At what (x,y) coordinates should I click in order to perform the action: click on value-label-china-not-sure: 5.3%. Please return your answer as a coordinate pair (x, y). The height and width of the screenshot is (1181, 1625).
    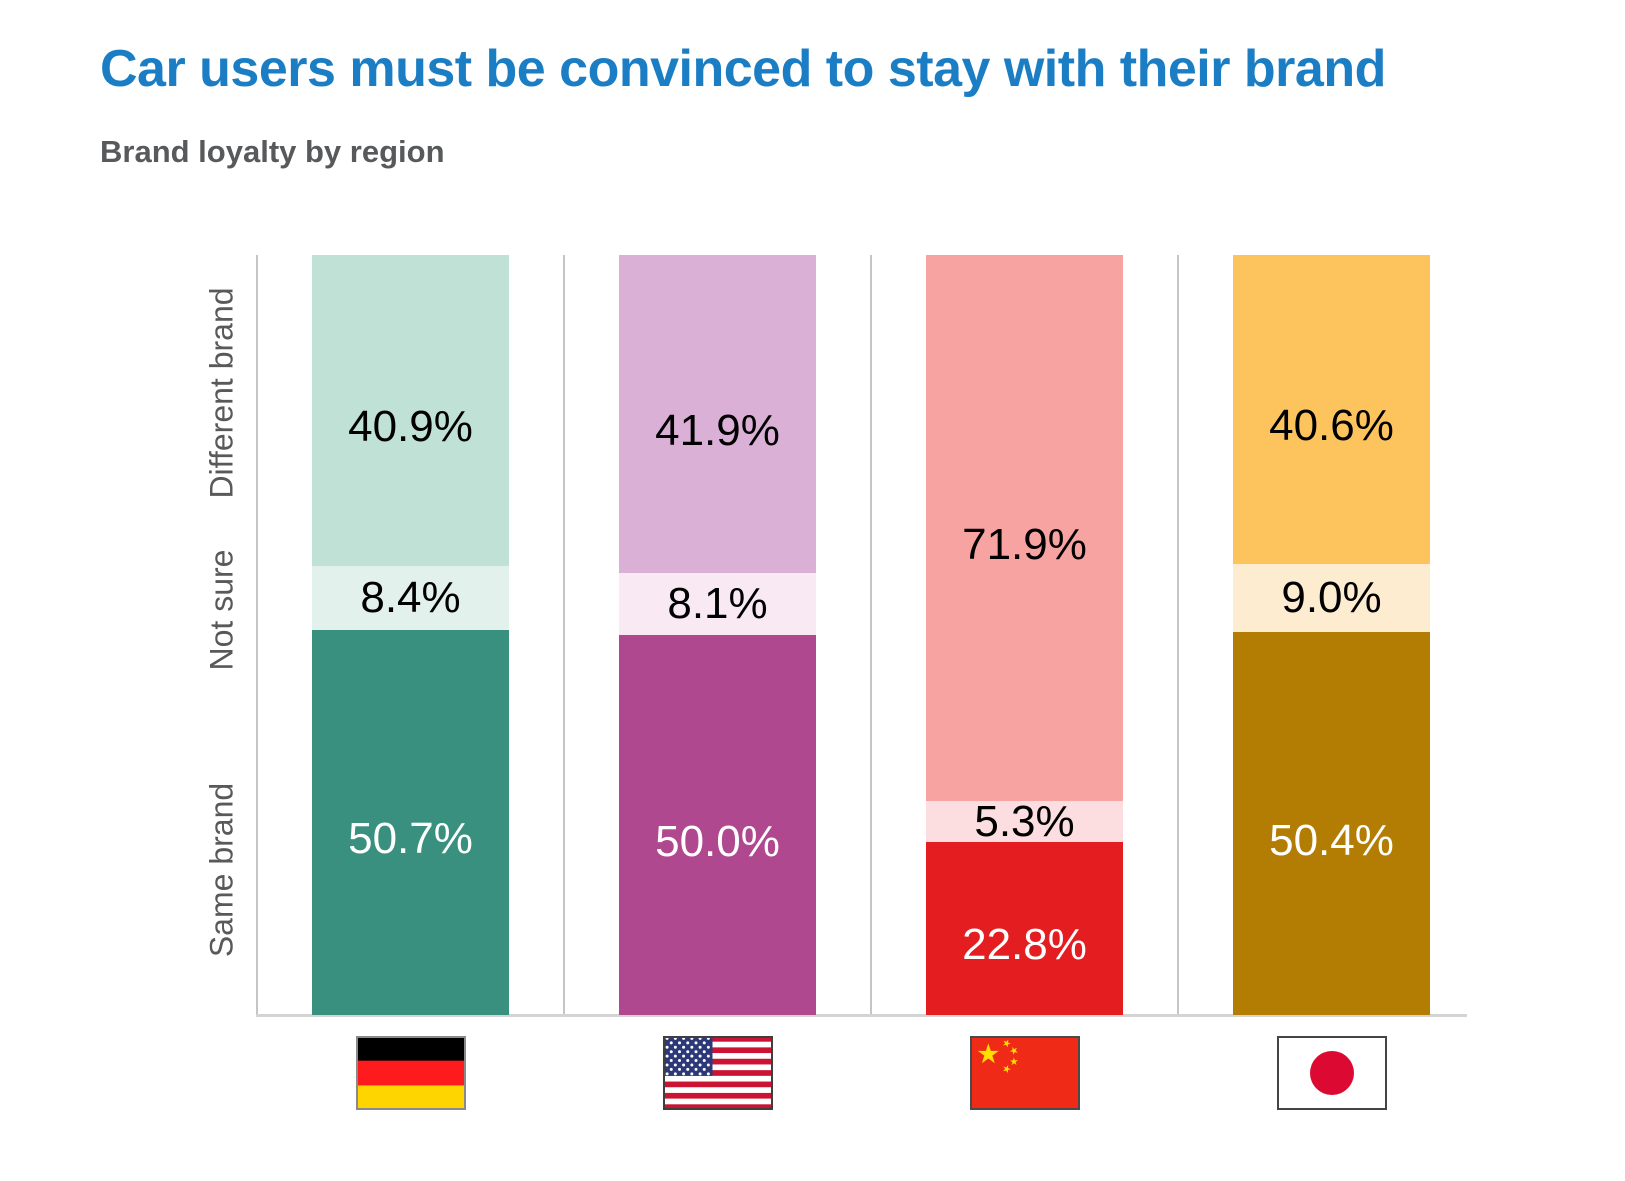
    Looking at the image, I should click on (1024, 821).